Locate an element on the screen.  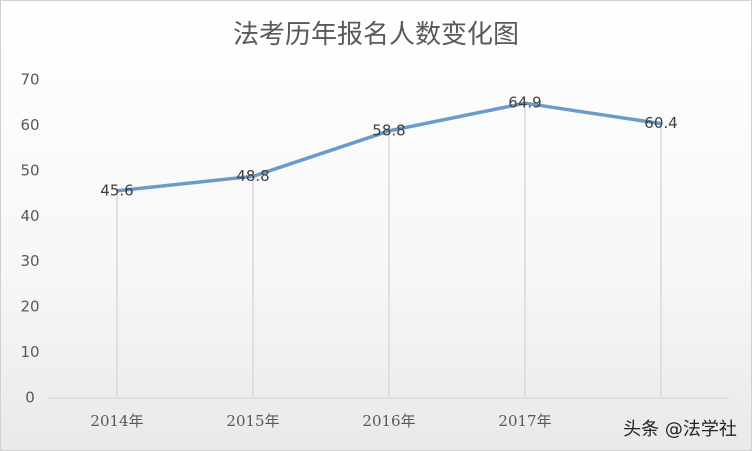
y-tick-label: 70 is located at coordinates (29, 80).